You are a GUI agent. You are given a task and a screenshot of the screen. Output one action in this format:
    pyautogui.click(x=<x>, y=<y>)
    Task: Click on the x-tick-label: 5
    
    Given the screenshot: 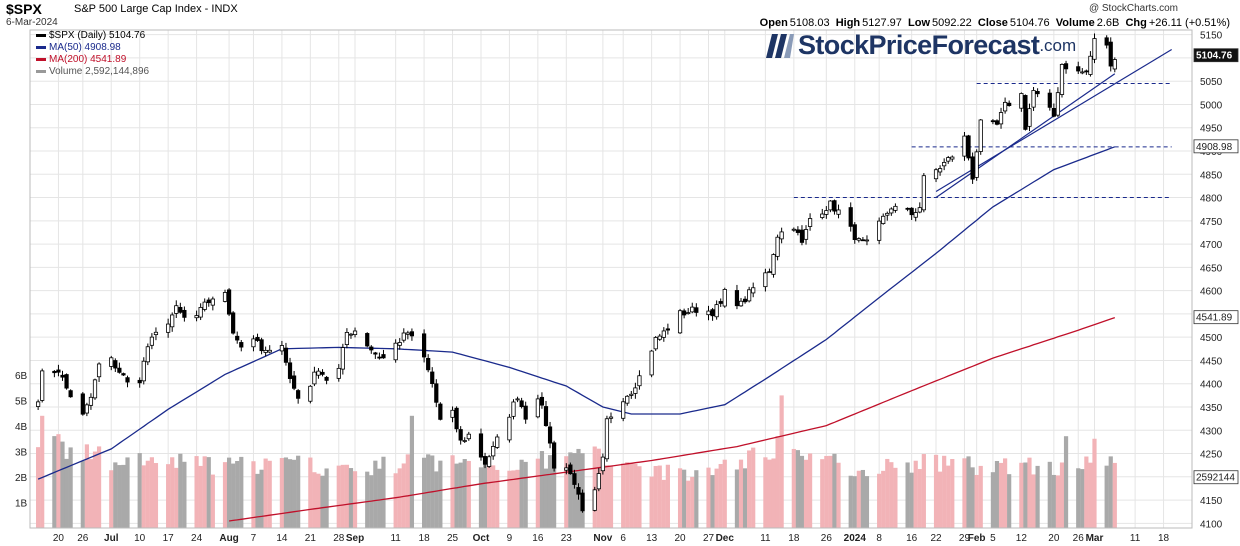 What is the action you would take?
    pyautogui.click(x=993, y=538)
    